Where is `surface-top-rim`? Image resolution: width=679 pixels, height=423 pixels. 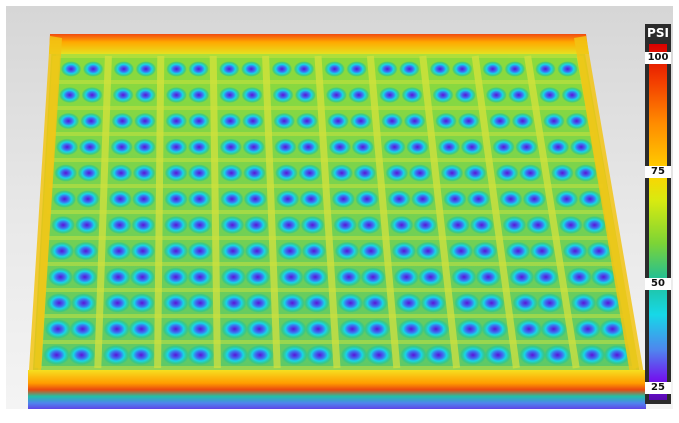
surface-top-rim is located at coordinates (319, 44).